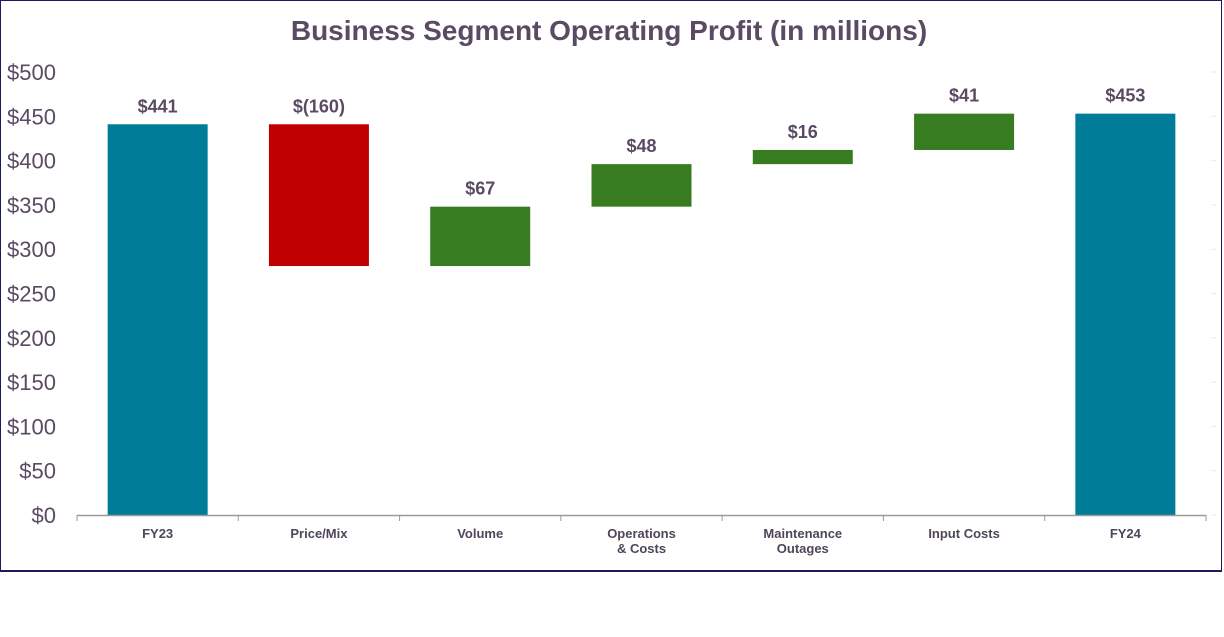  Describe the element at coordinates (319, 106) in the screenshot. I see `data-label: $(160)` at that location.